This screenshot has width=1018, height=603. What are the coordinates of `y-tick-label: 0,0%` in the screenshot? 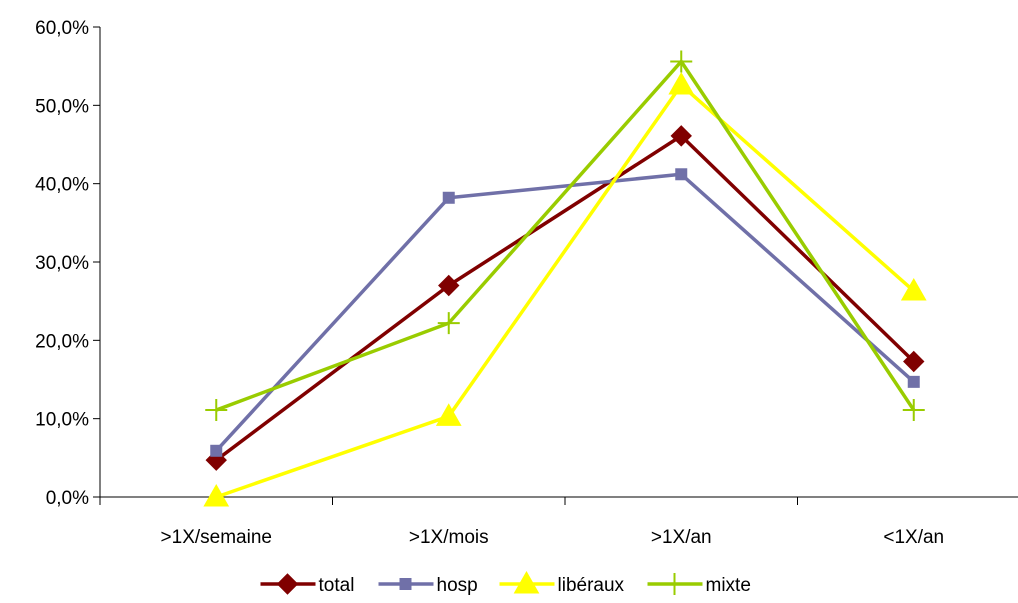 It's located at (67, 498).